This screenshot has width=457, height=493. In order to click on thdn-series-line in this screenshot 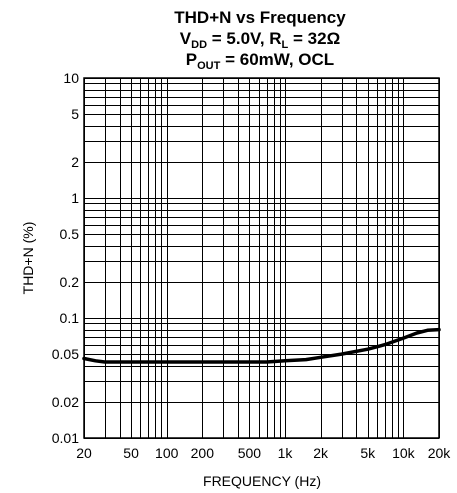, I will do `click(261, 345)`.